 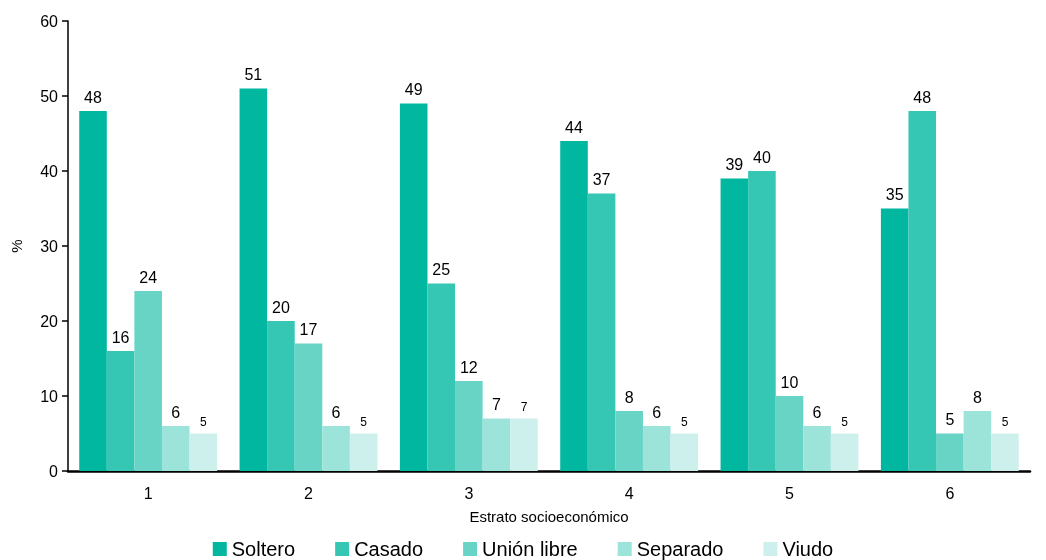 What do you see at coordinates (808, 549) in the screenshot?
I see `legend-label: Viudo` at bounding box center [808, 549].